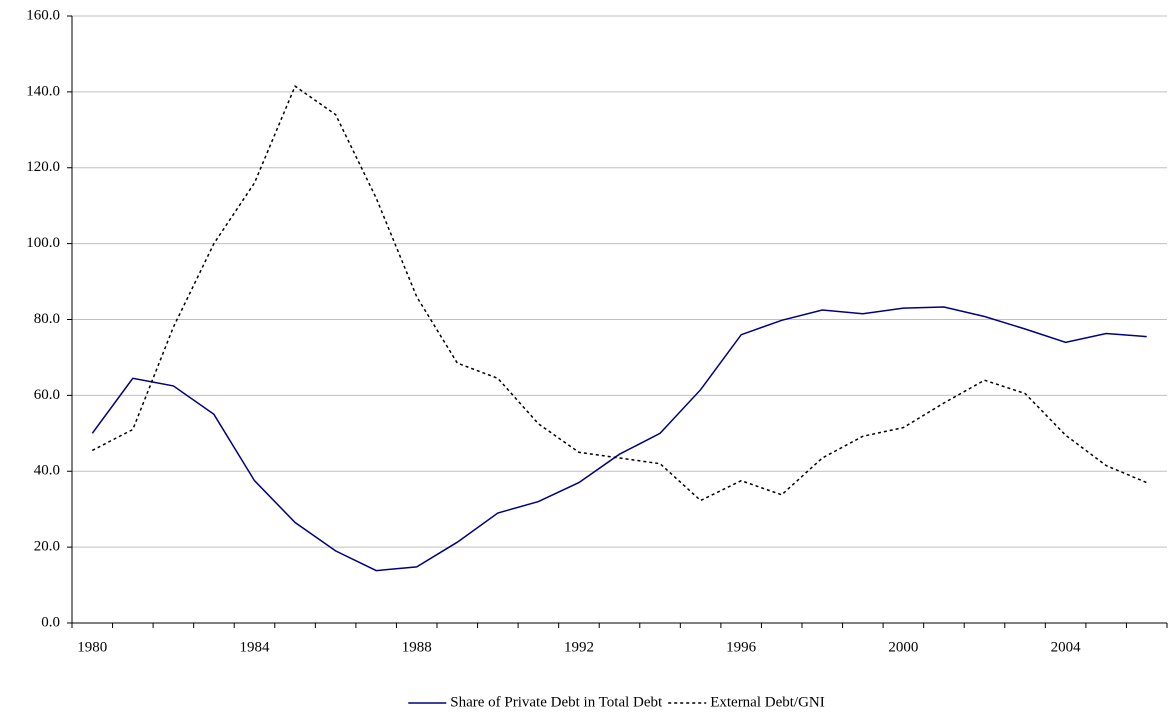 The width and height of the screenshot is (1171, 719). What do you see at coordinates (556, 702) in the screenshot?
I see `legend-label: Share of Private Debt in Total Debt` at bounding box center [556, 702].